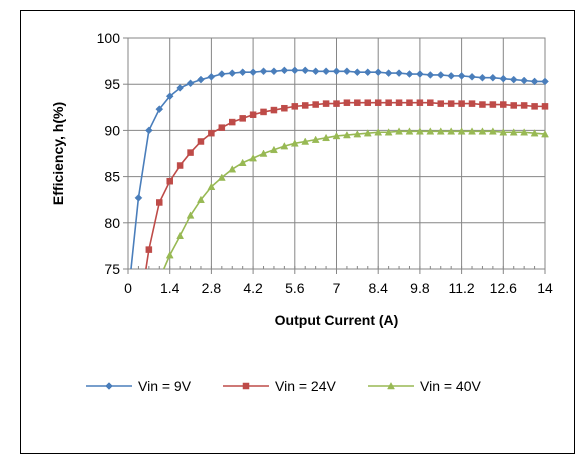 The height and width of the screenshot is (456, 587). I want to click on x-axis-title: Output Current (A), so click(337, 320).